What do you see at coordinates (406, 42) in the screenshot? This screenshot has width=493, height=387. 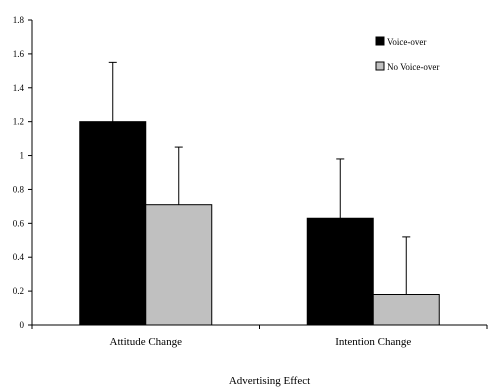 I see `legend-label-0: Voice-over` at bounding box center [406, 42].